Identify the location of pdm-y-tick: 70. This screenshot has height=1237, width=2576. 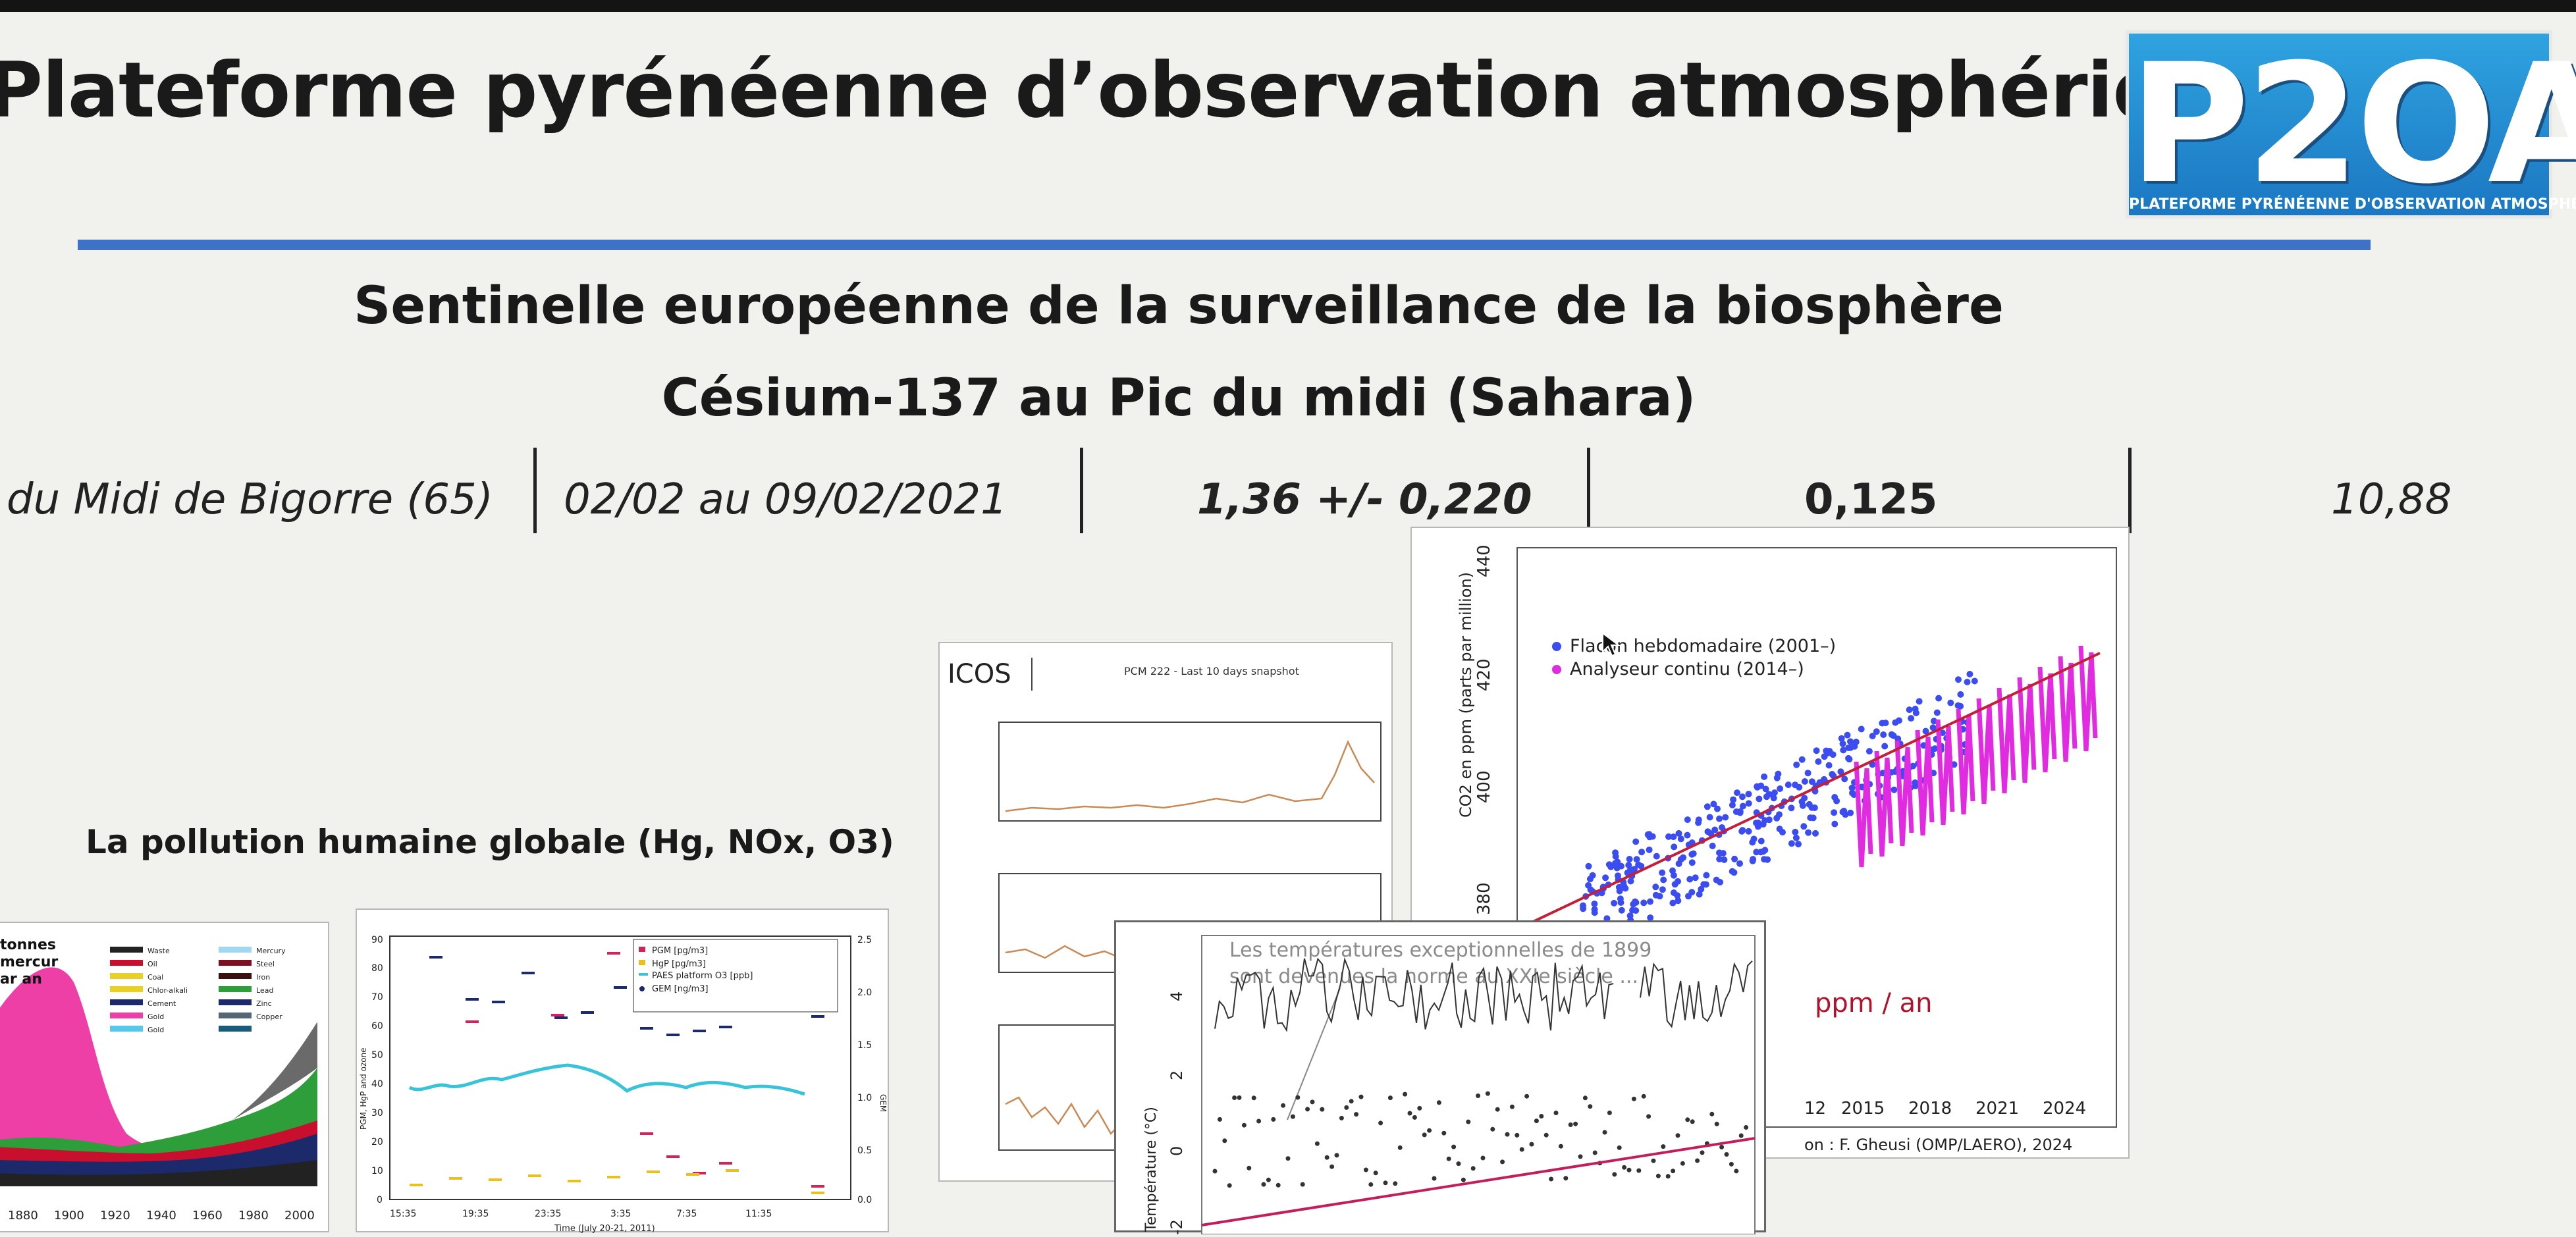
(377, 997).